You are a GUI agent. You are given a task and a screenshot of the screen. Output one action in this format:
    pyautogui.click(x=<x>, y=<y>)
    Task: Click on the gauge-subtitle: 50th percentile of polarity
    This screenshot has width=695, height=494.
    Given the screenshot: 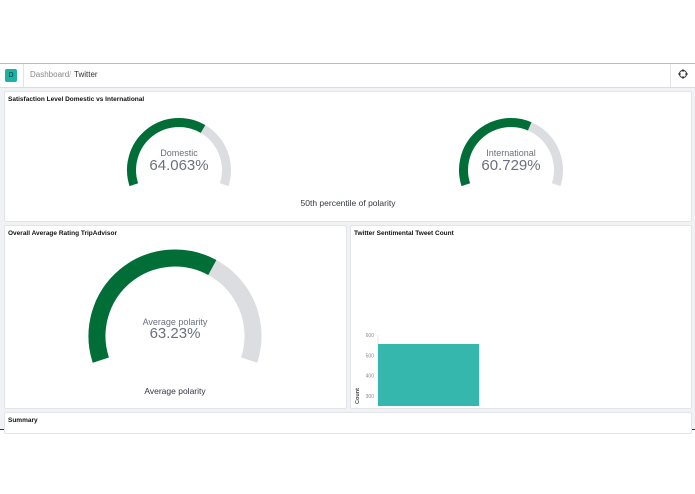 What is the action you would take?
    pyautogui.click(x=348, y=203)
    